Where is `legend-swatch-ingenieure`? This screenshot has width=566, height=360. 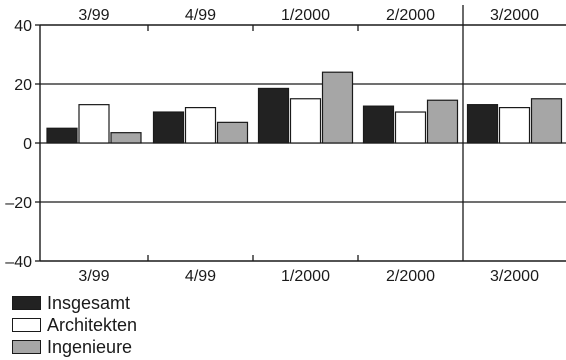 legend-swatch-ingenieure is located at coordinates (26, 347).